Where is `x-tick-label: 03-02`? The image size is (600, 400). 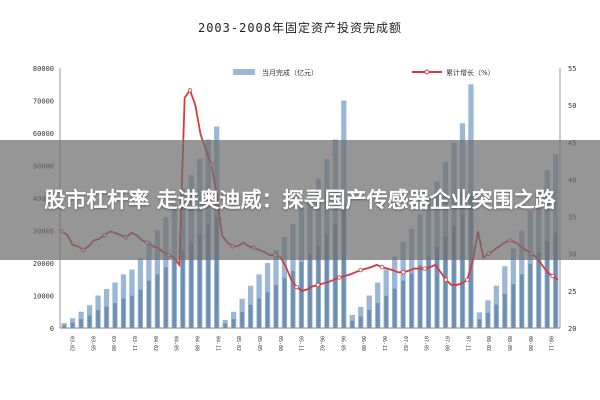
x-tick-label: 03-02 is located at coordinates (71, 343).